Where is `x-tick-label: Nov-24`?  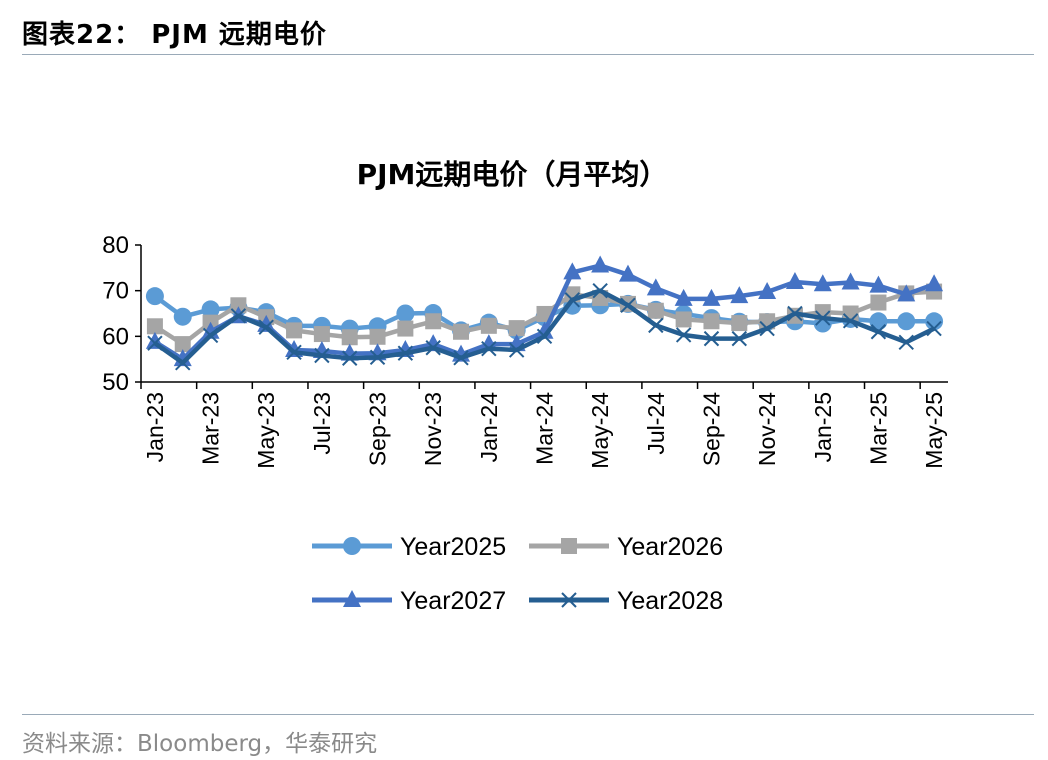
x-tick-label: Nov-24 is located at coordinates (767, 429).